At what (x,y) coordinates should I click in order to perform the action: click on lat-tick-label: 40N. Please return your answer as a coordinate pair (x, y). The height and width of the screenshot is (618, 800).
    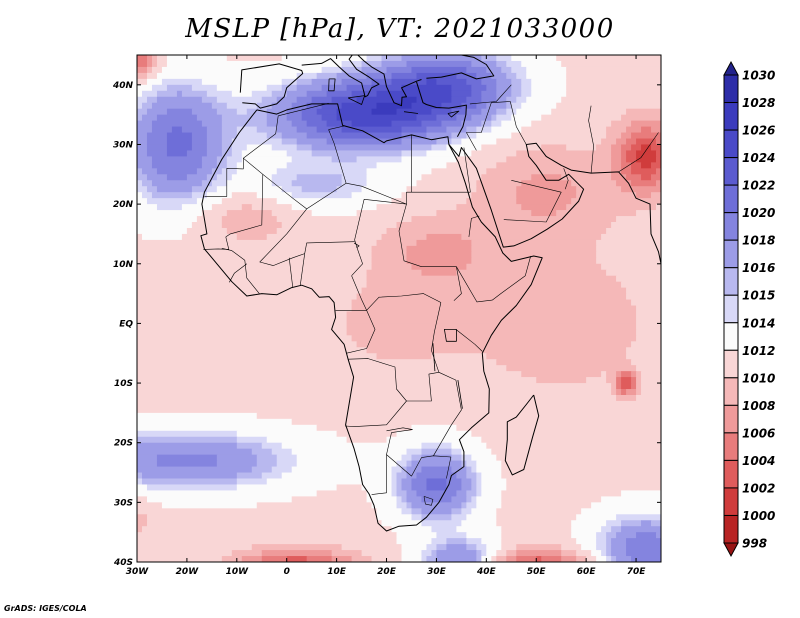
    Looking at the image, I should click on (123, 86).